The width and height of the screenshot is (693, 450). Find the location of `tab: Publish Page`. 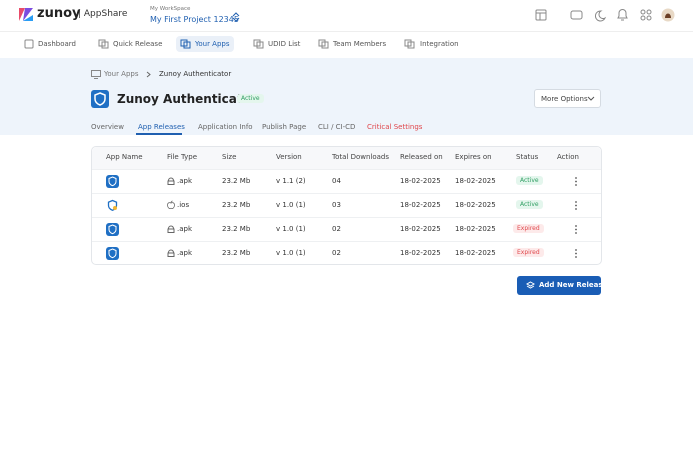

tab: Publish Page is located at coordinates (284, 127).